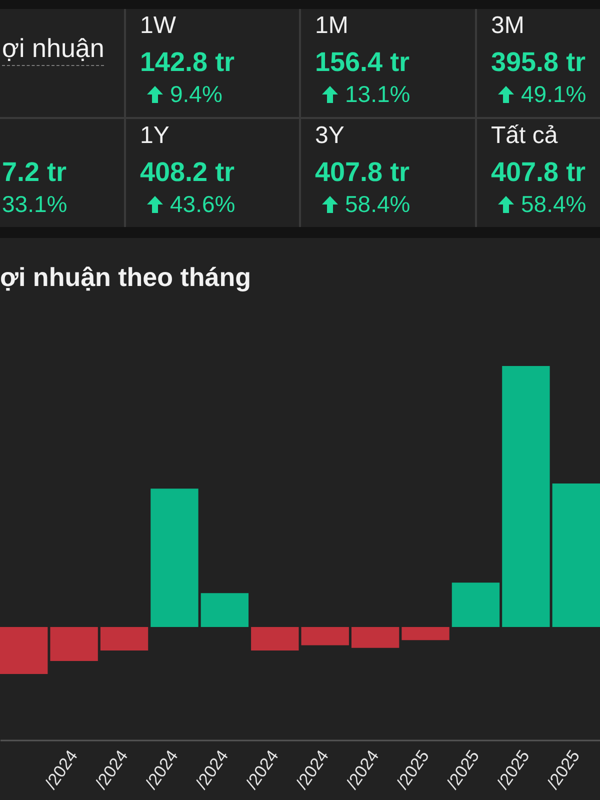  What do you see at coordinates (524, 135) in the screenshot?
I see `text: Tất cả` at bounding box center [524, 135].